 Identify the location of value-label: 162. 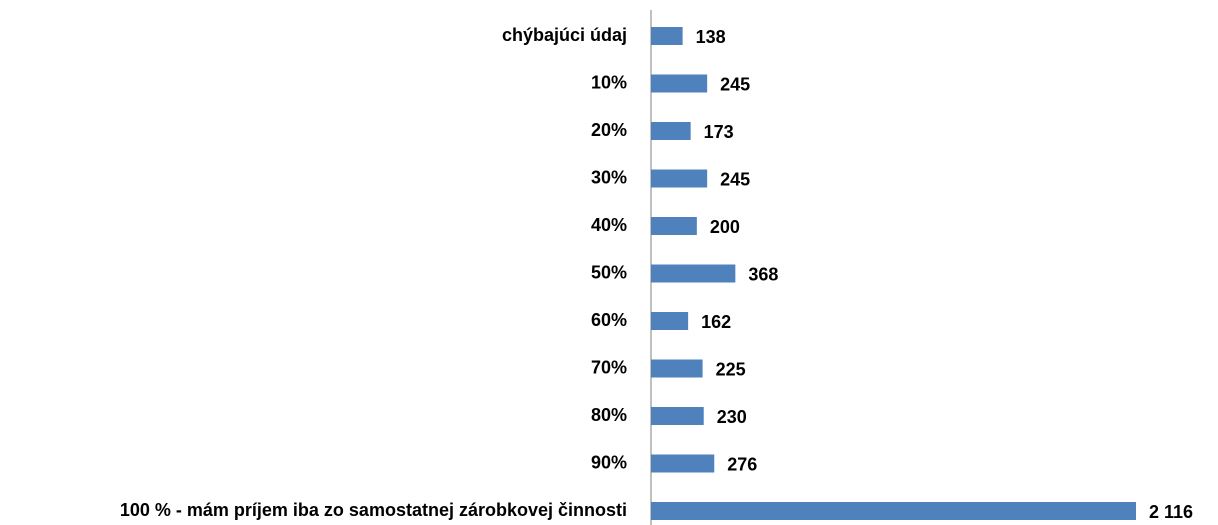
(716, 322).